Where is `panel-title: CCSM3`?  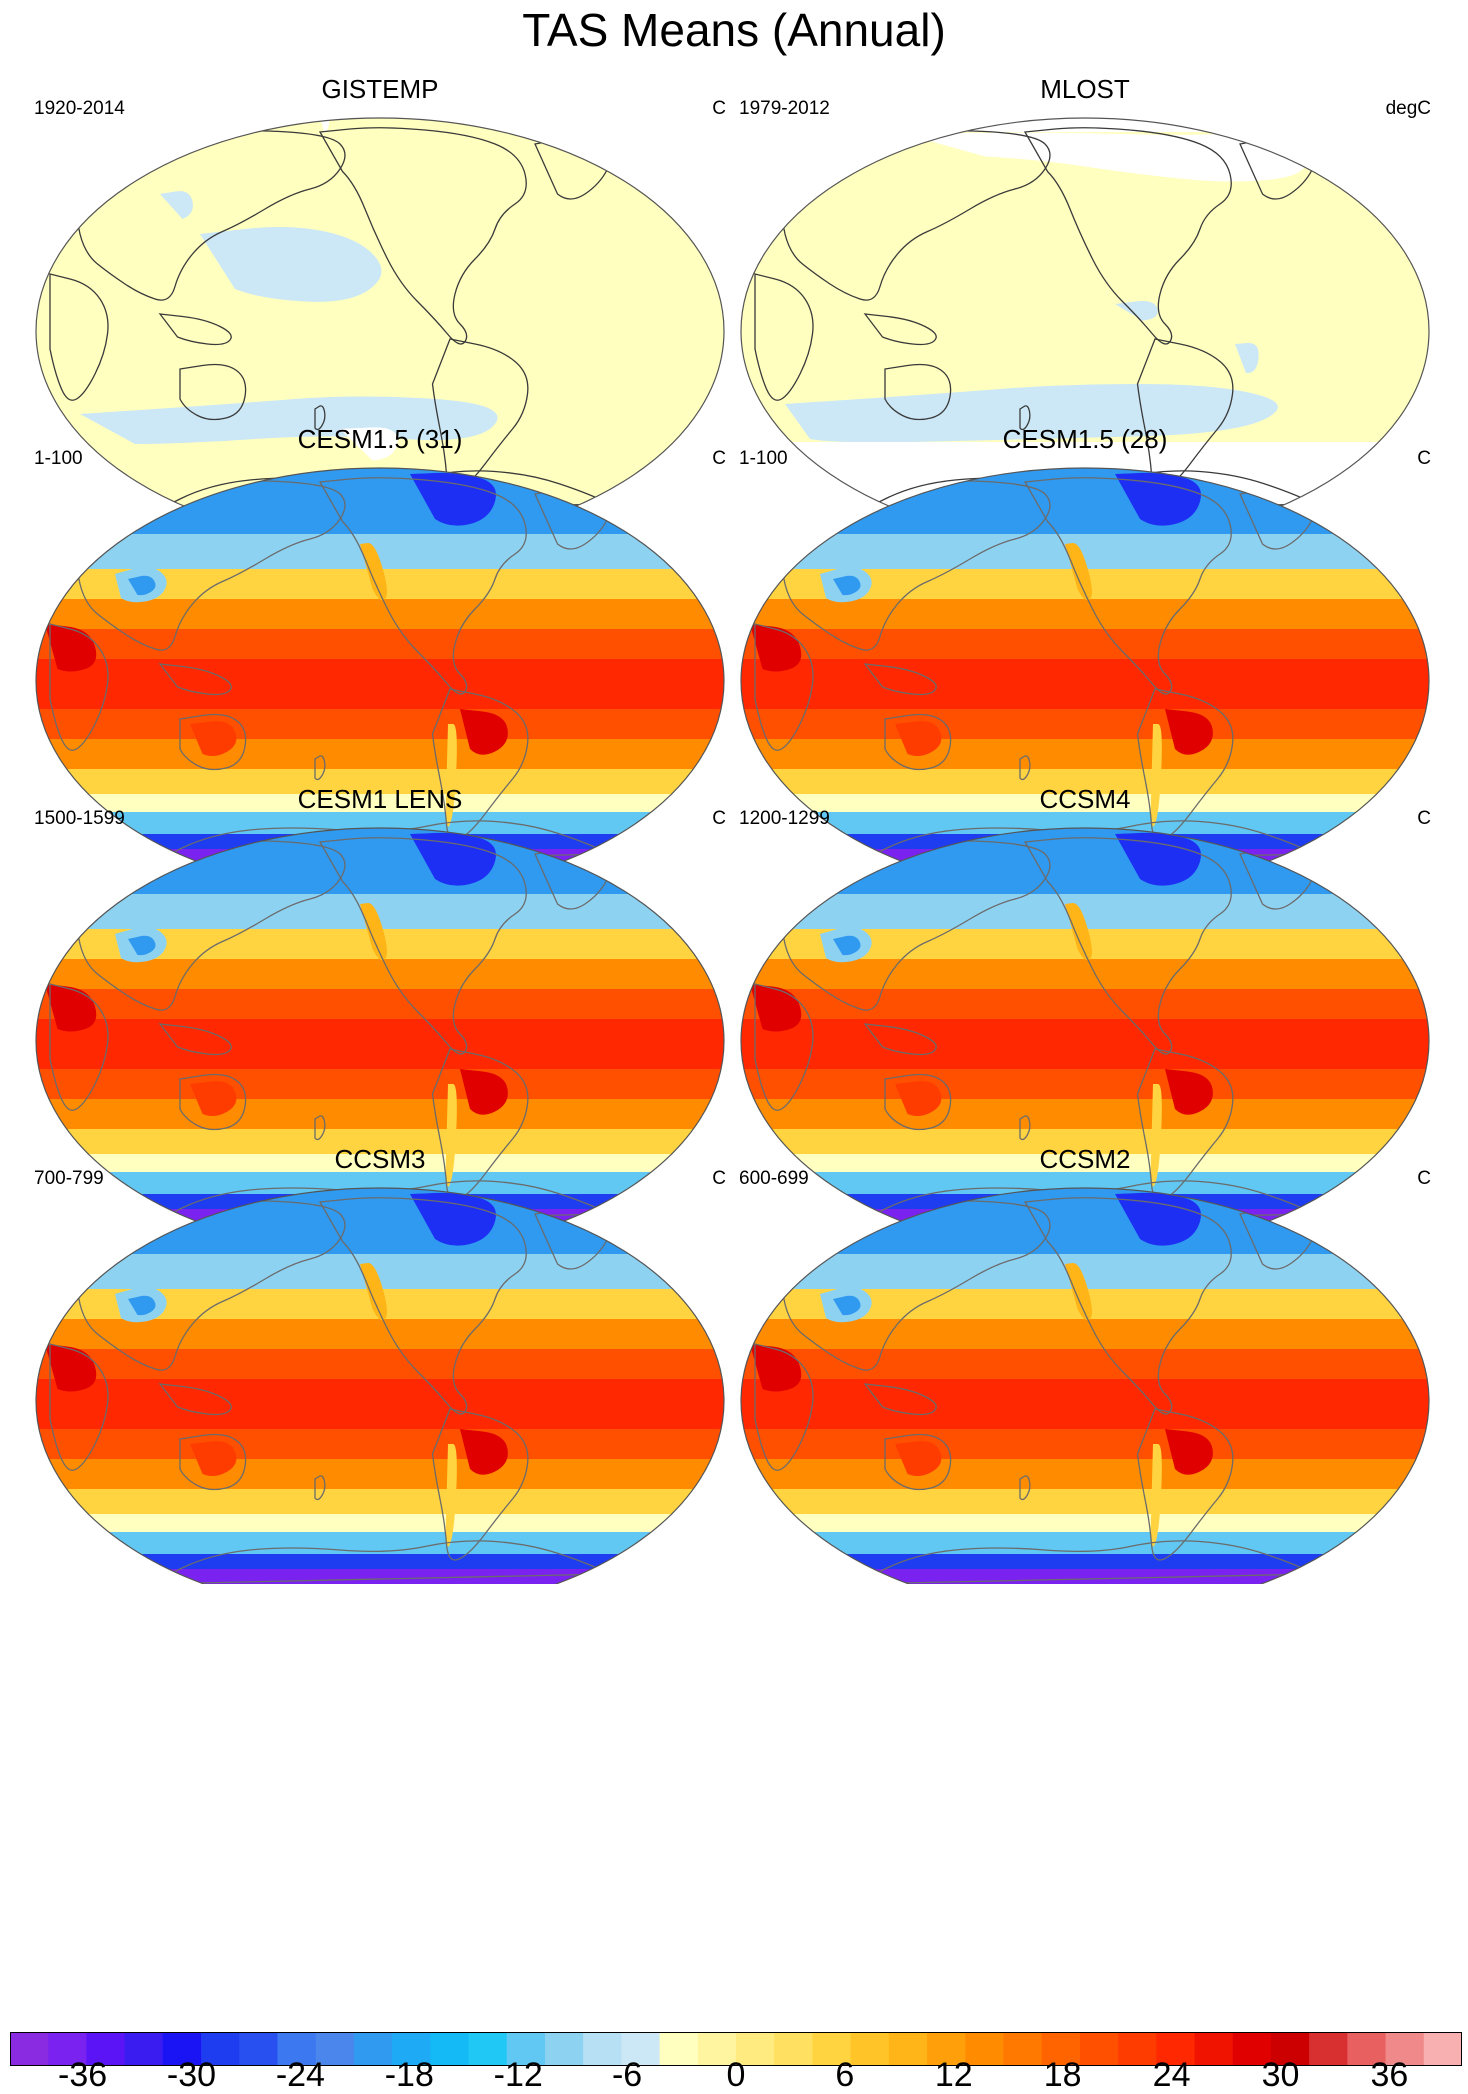
panel-title: CCSM3 is located at coordinates (380, 1159).